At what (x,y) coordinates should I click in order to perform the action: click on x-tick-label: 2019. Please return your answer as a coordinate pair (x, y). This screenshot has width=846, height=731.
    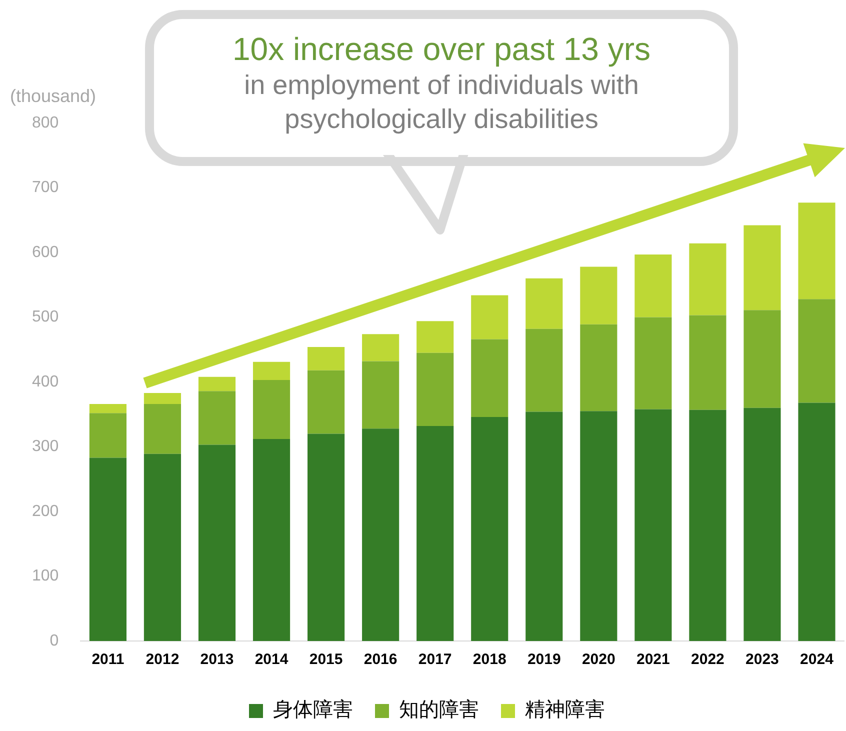
    Looking at the image, I should click on (544, 659).